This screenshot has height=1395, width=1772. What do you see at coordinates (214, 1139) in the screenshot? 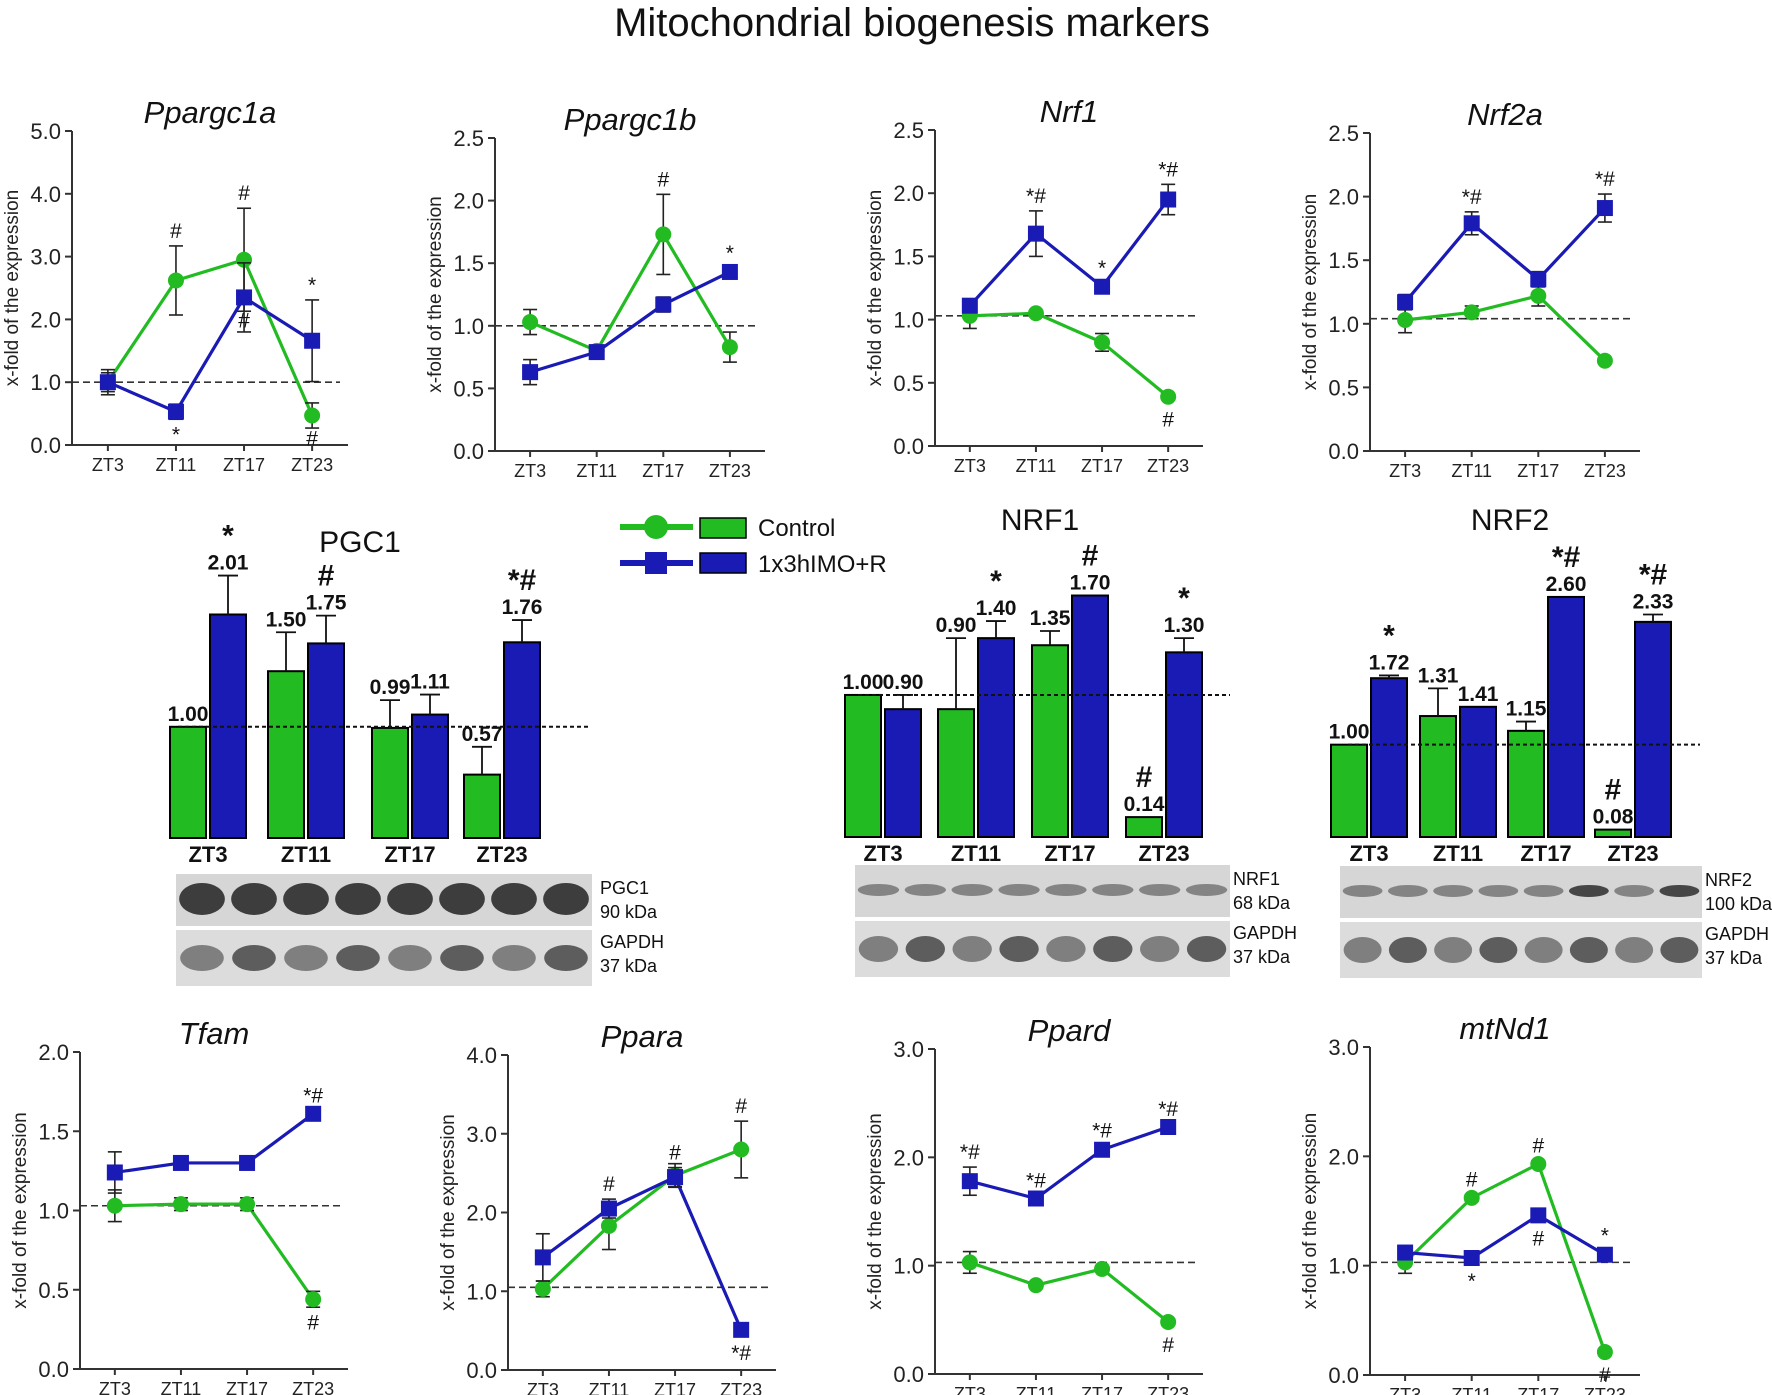
I see `series-treated: *#` at bounding box center [214, 1139].